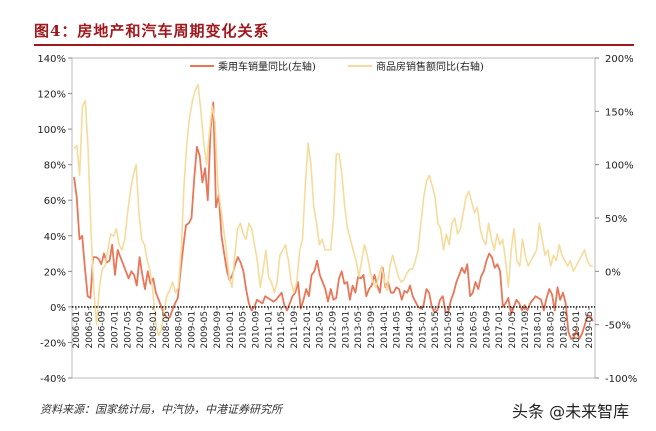 This screenshot has height=431, width=656. I want to click on right-tick-label: -100%, so click(621, 379).